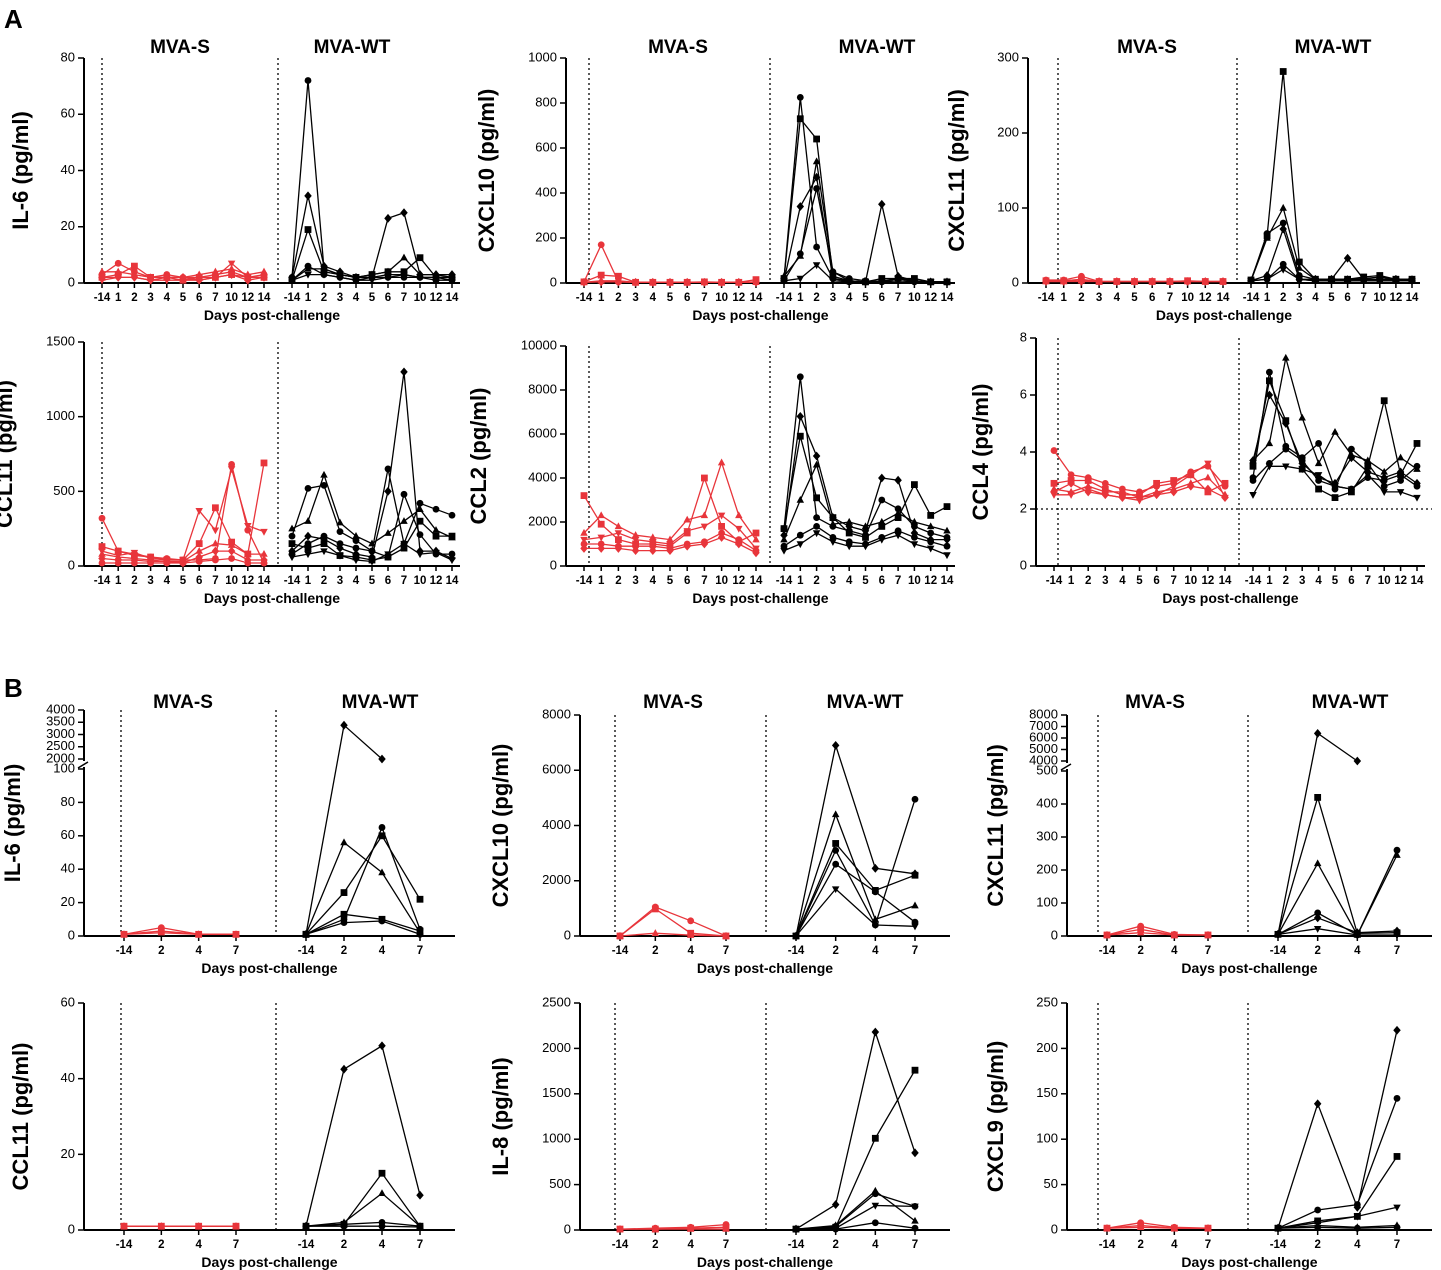 The height and width of the screenshot is (1270, 1441). Describe the element at coordinates (60, 415) in the screenshot. I see `y-tick-label: 1000` at that location.